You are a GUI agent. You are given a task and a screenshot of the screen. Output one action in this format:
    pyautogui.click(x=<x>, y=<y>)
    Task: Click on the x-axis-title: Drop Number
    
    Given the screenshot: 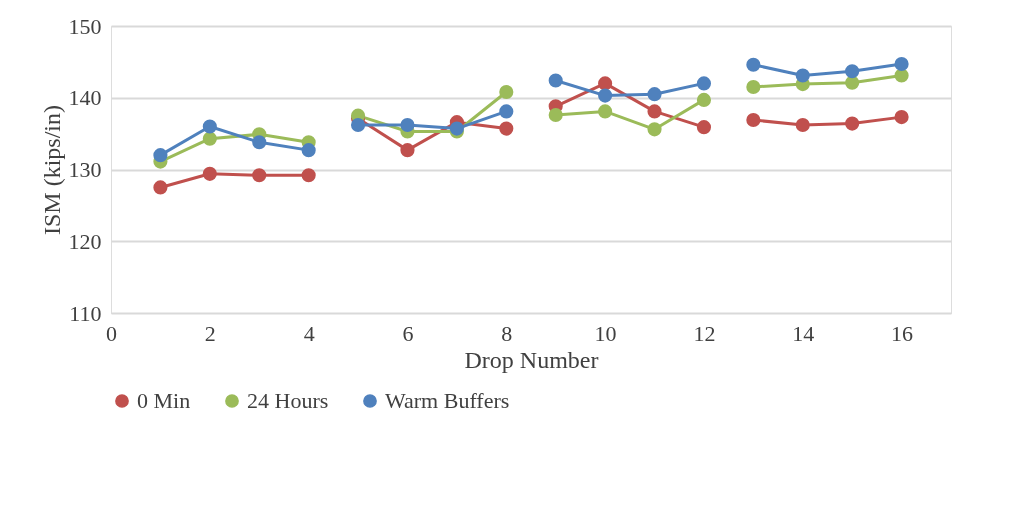 What is the action you would take?
    pyautogui.click(x=531, y=359)
    